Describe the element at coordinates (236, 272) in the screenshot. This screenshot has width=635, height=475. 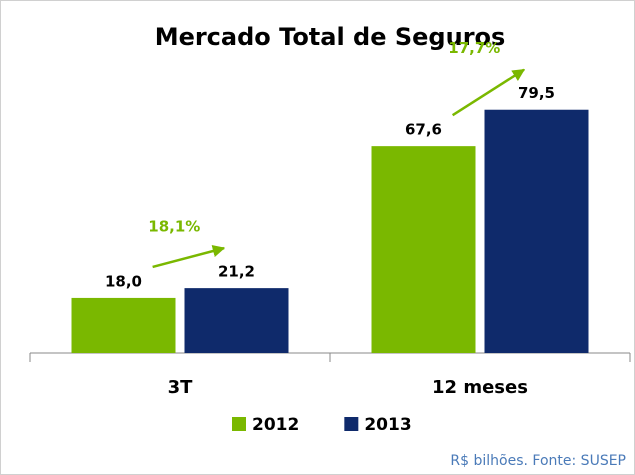
I see `value-label: 21,2` at that location.